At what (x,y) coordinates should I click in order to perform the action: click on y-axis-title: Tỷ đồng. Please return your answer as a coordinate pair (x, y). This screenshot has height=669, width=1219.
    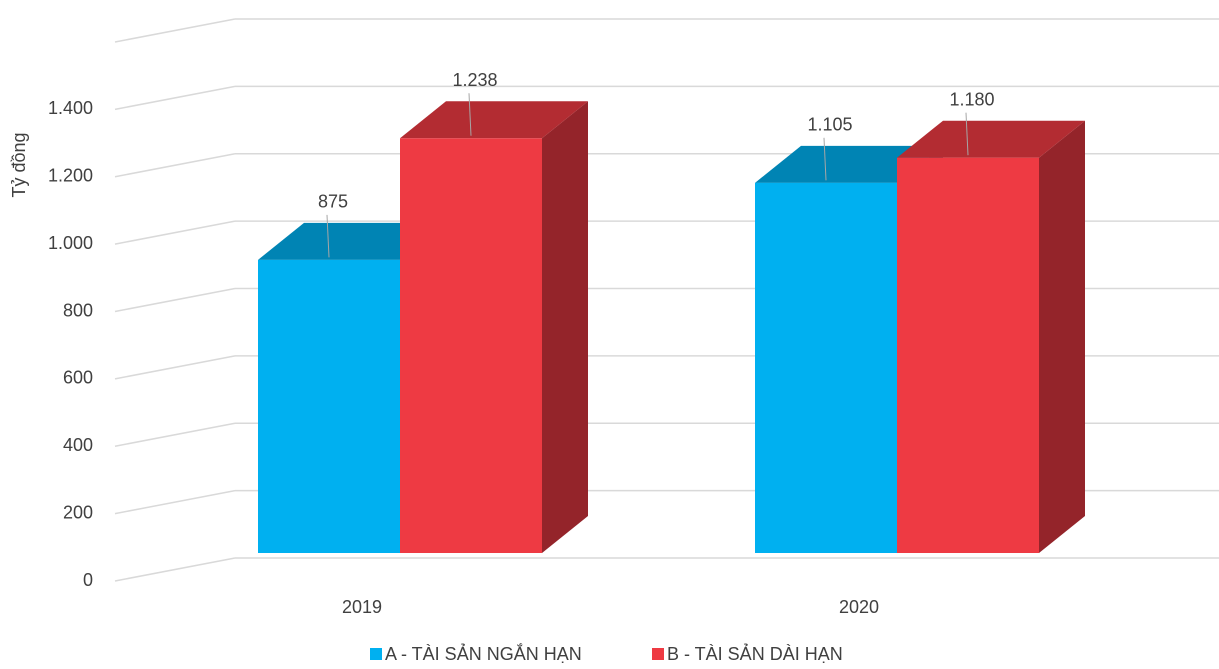
    Looking at the image, I should click on (19, 164).